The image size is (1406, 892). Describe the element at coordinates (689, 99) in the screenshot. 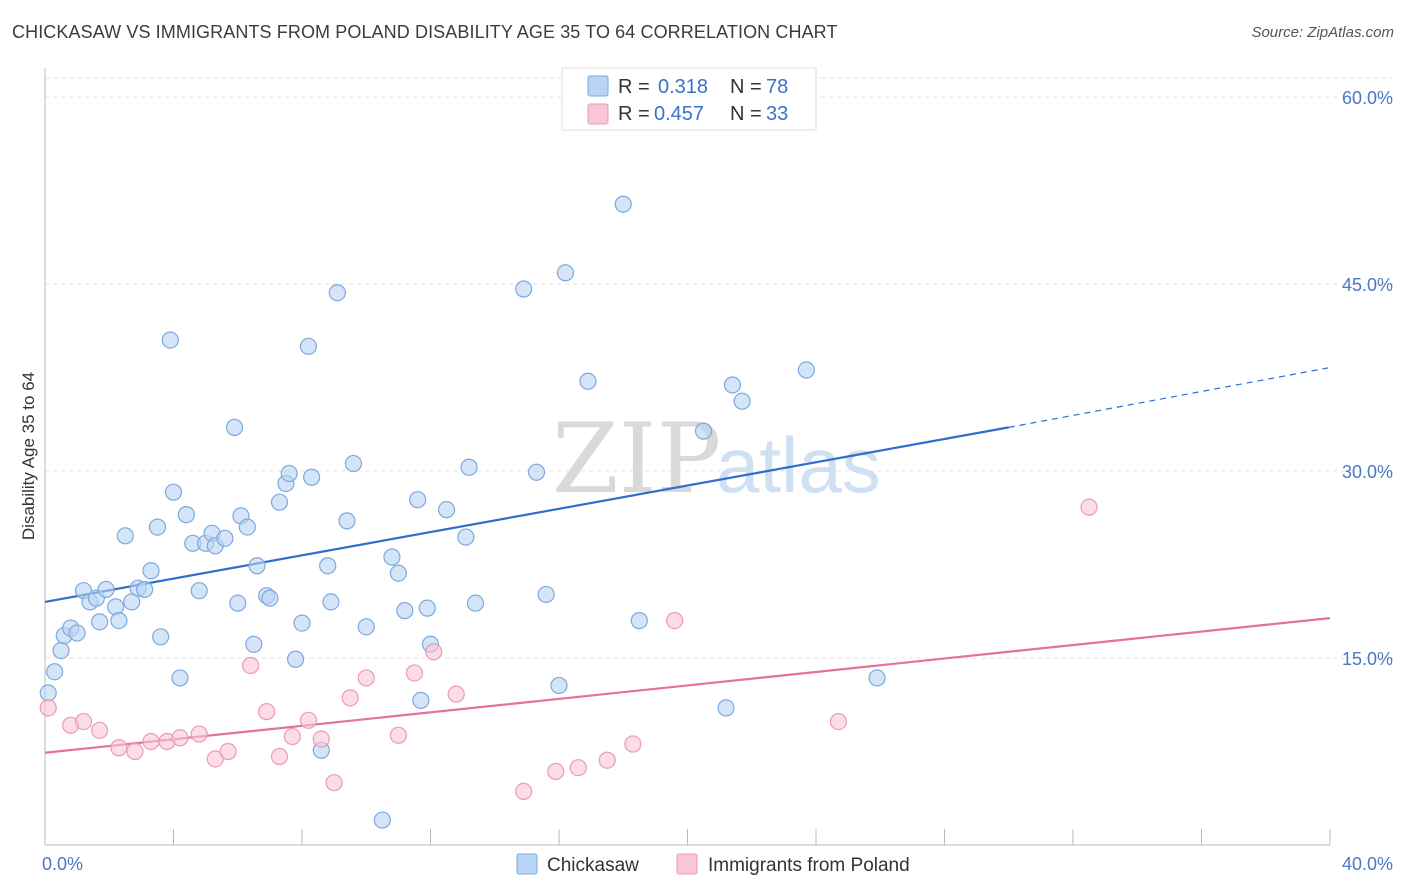

I see `correlation-legend: R = 0.318 N = 78 R = 0.457 N = 33` at that location.